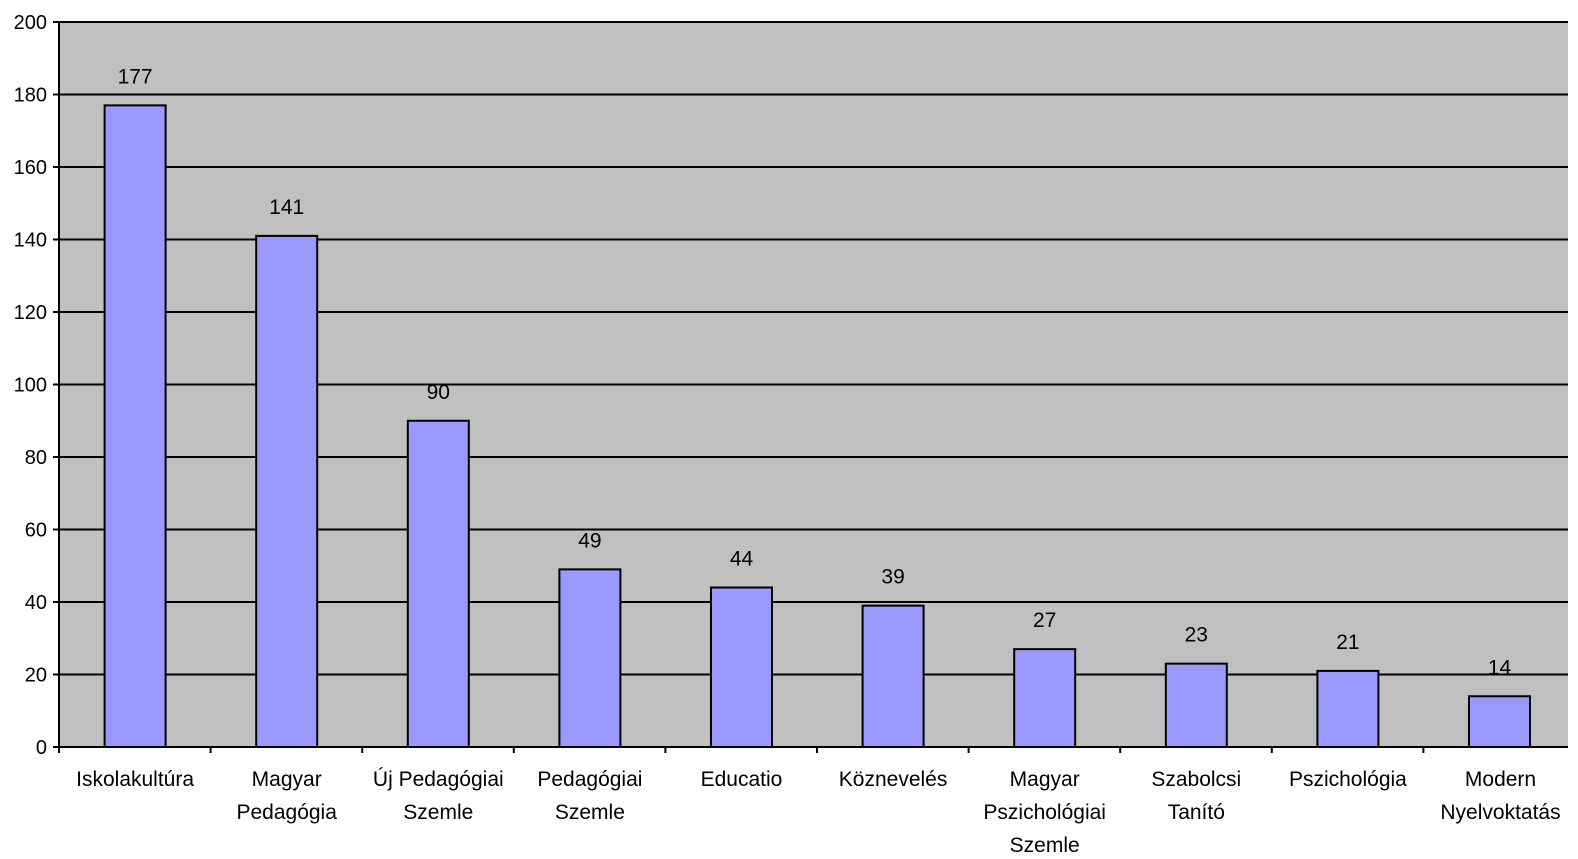 This screenshot has width=1578, height=859. I want to click on x-category-label: Pszichológia, so click(1348, 779).